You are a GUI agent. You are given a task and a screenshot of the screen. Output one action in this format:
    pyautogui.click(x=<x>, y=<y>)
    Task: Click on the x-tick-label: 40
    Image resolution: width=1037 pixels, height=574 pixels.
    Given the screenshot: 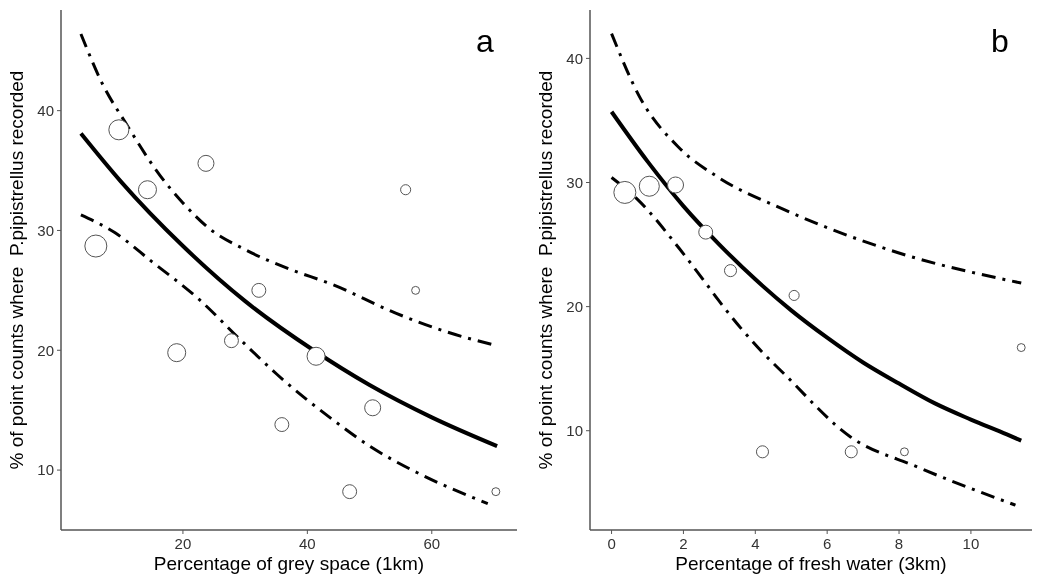 What is the action you would take?
    pyautogui.click(x=307, y=543)
    